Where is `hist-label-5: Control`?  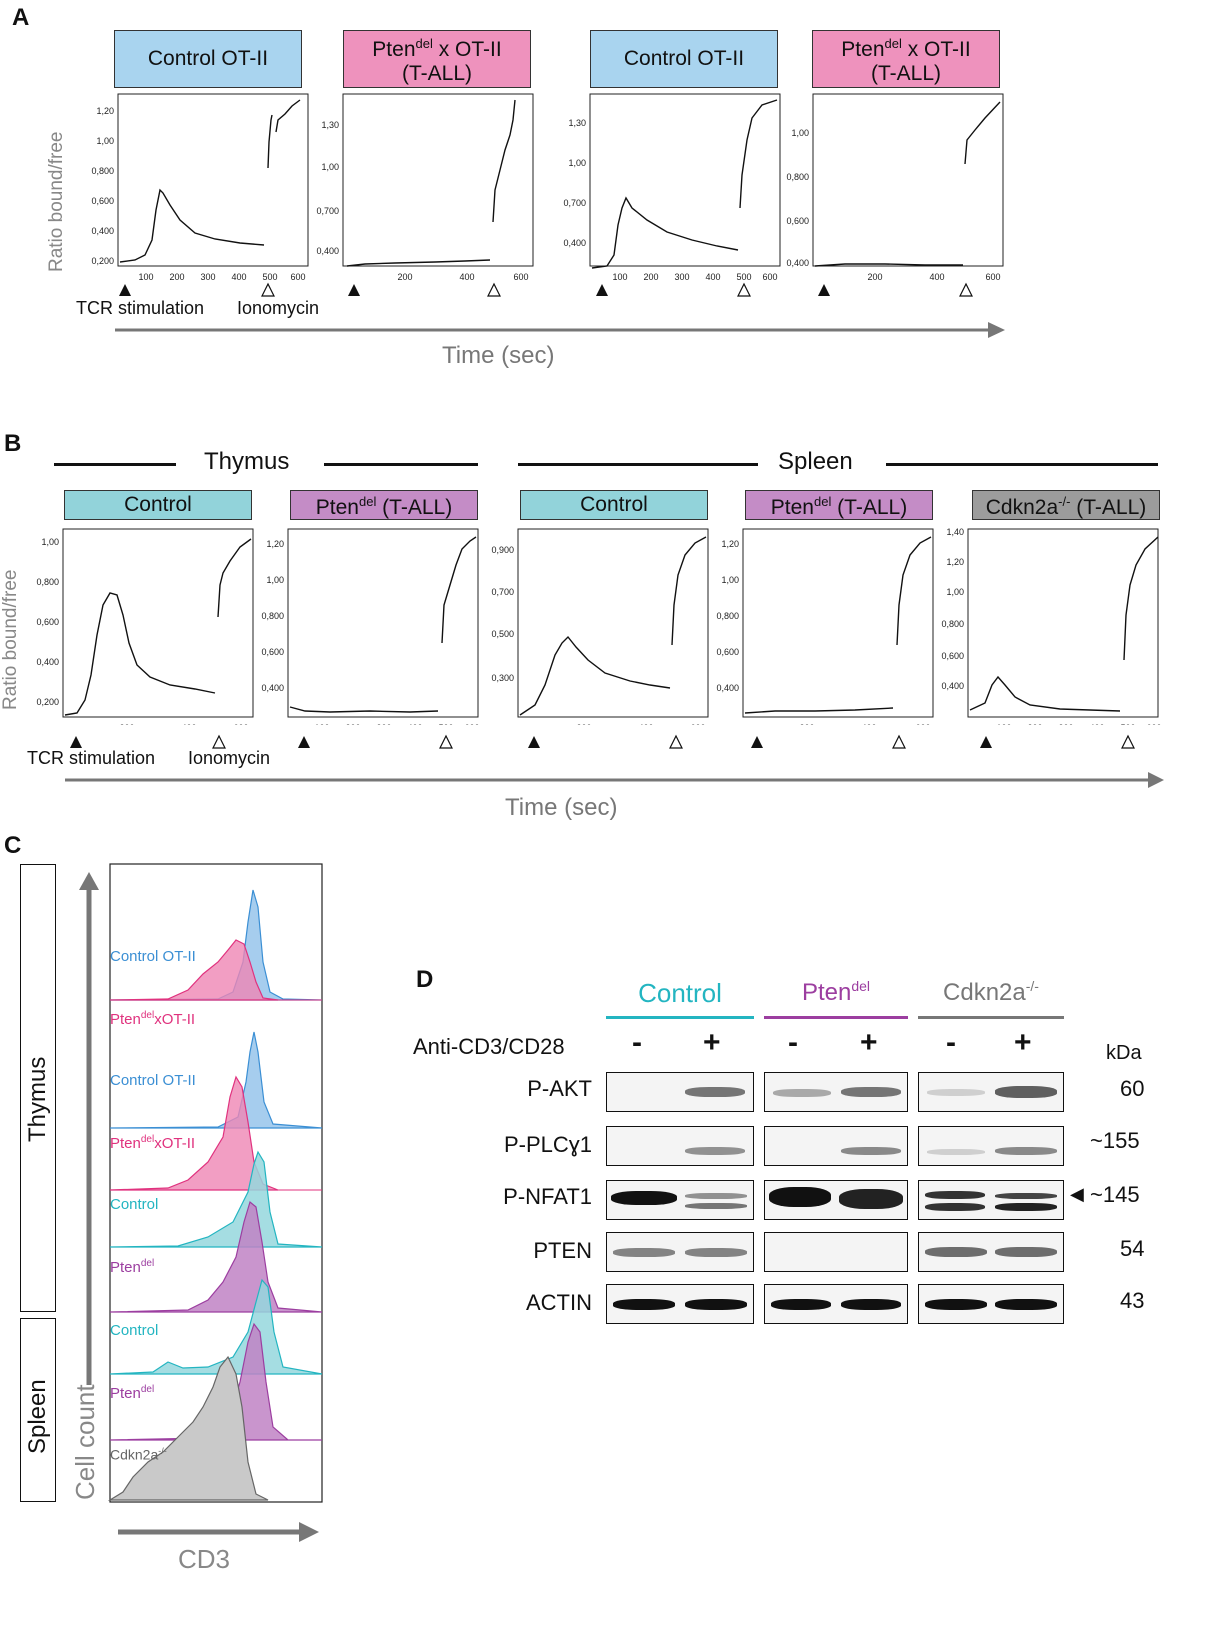 hist-label-5: Control is located at coordinates (134, 1204).